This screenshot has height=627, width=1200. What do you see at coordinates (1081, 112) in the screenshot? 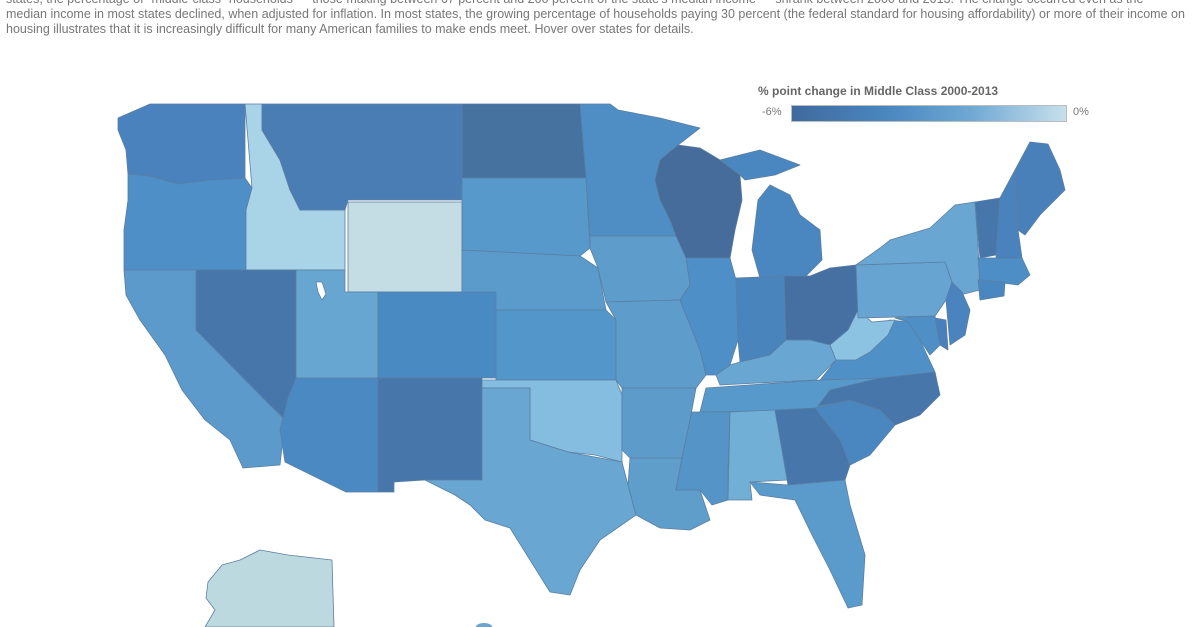
I see `legend-max-label: 0%` at bounding box center [1081, 112].